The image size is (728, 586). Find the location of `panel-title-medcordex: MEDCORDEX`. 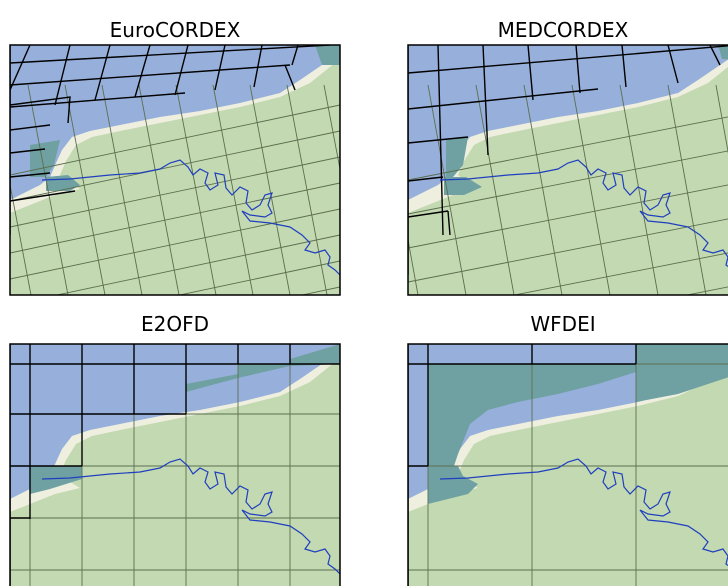

panel-title-medcordex: MEDCORDEX is located at coordinates (563, 30).